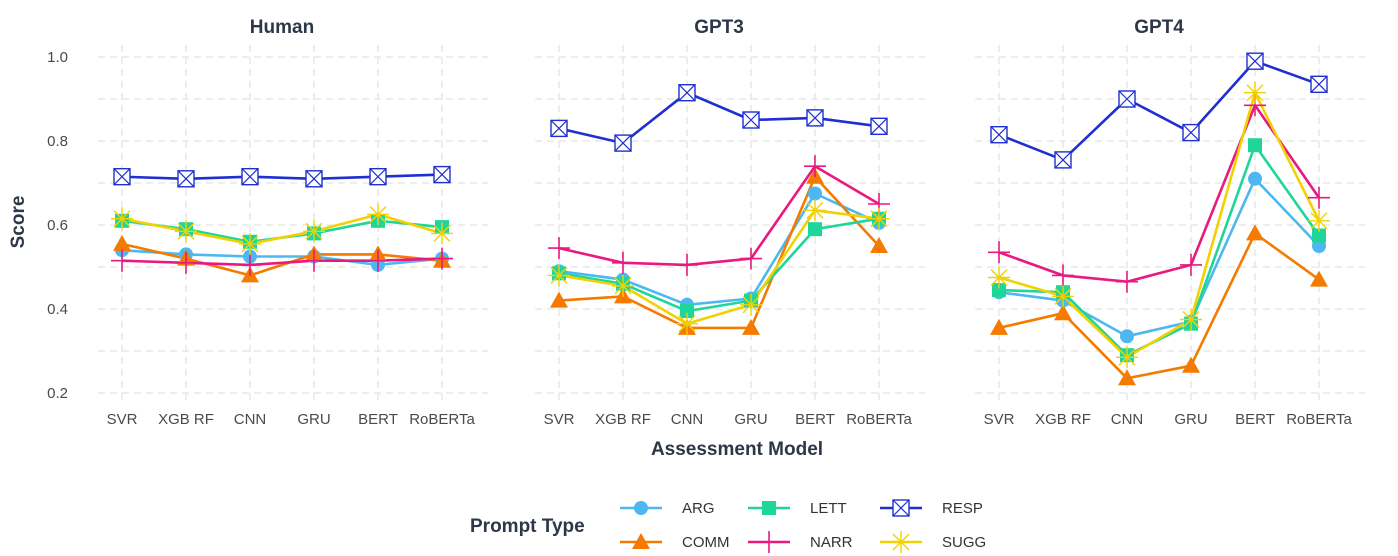  I want to click on legend-label: LETT, so click(828, 508).